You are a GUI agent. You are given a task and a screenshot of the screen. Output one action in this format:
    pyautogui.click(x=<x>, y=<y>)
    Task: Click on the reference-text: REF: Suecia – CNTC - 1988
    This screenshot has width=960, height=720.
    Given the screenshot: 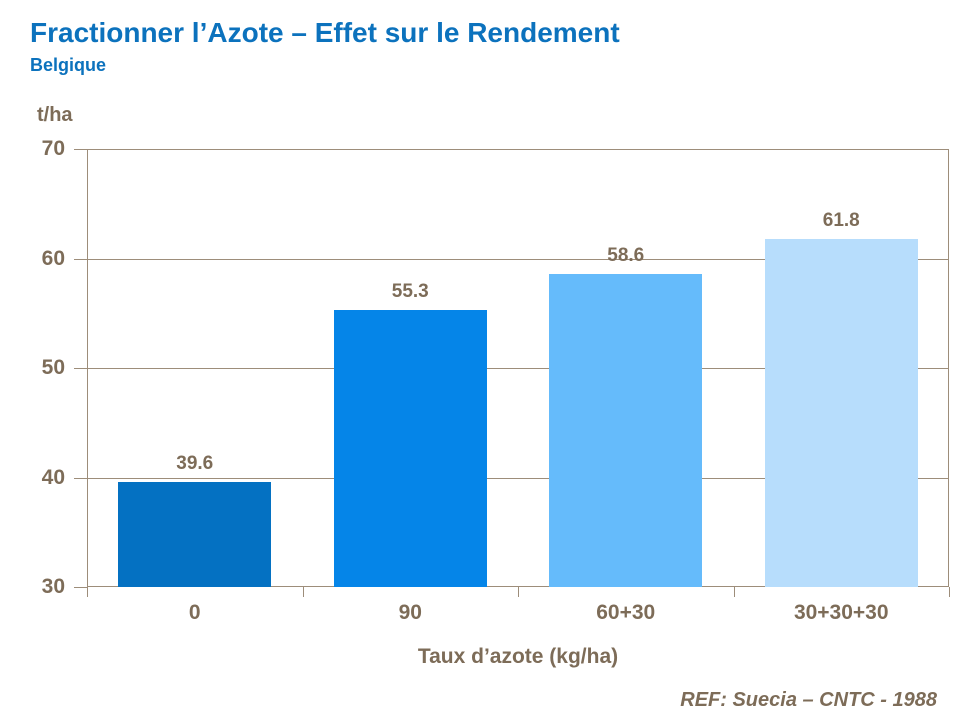 What is the action you would take?
    pyautogui.click(x=808, y=700)
    